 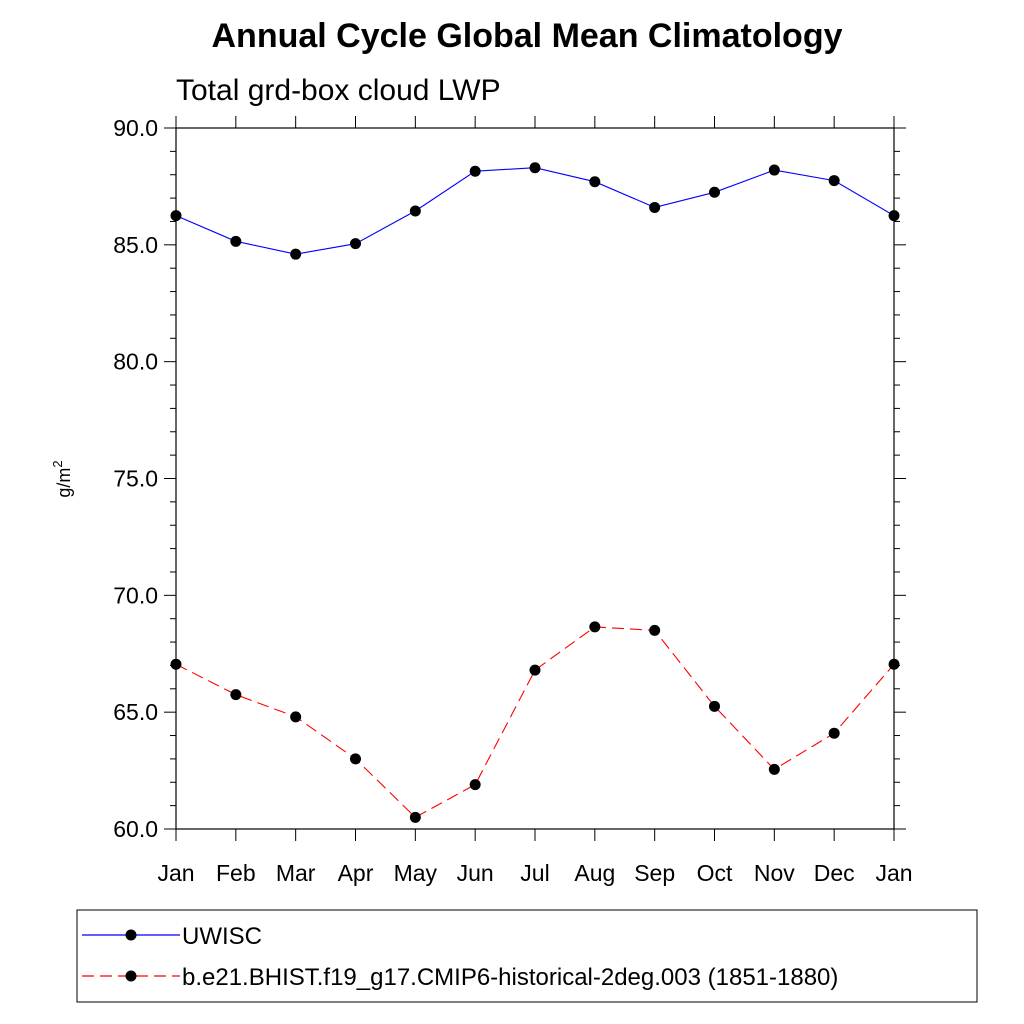 I want to click on chart-title: Annual Cycle Global Mean Climatology, so click(x=527, y=36).